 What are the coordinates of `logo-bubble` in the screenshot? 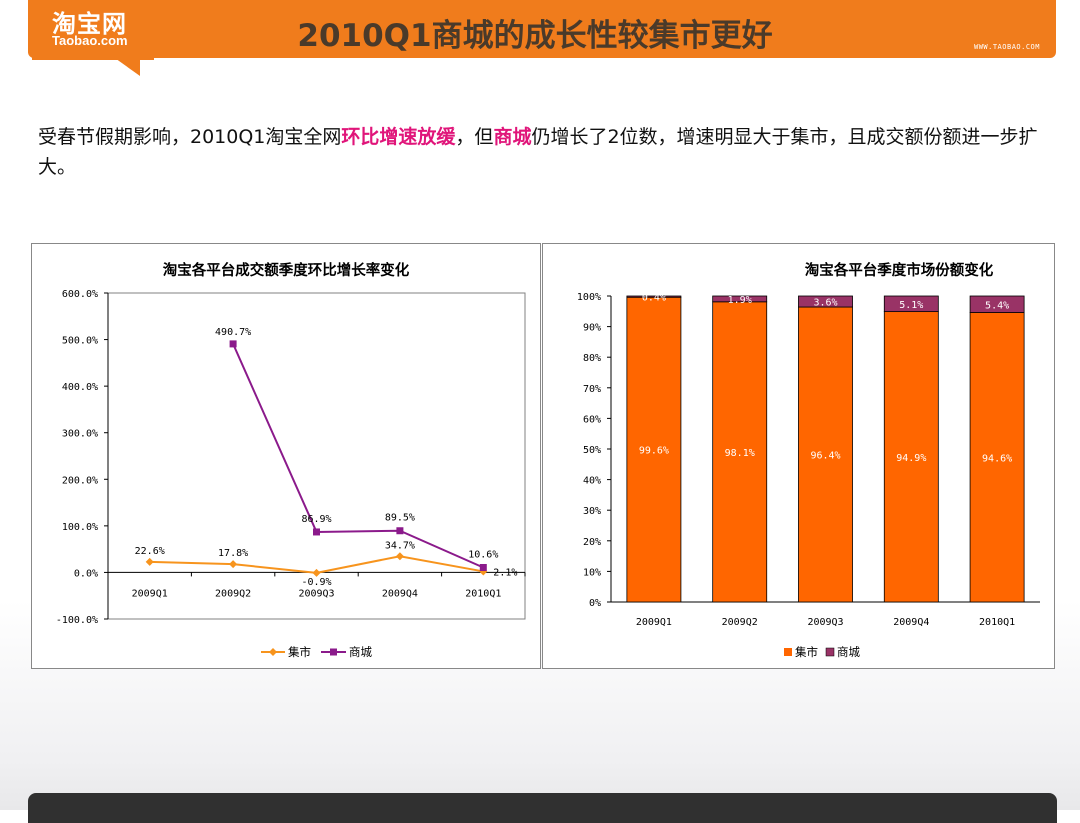 It's located at (93, 30).